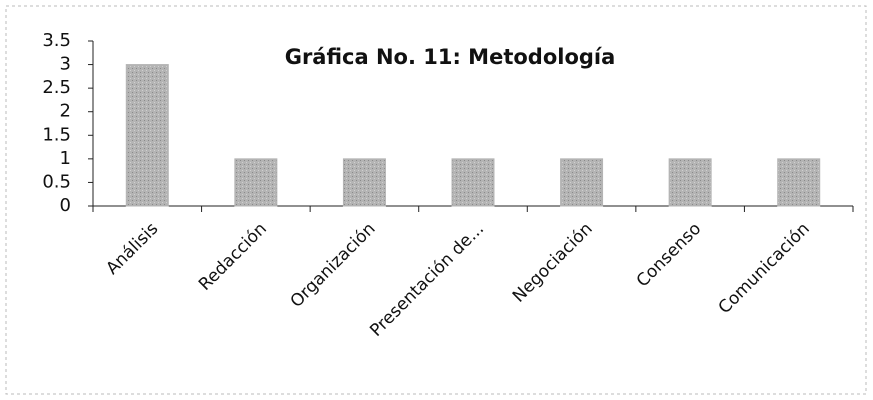 Image resolution: width=873 pixels, height=400 pixels. What do you see at coordinates (65, 64) in the screenshot?
I see `y-tick-label: 3` at bounding box center [65, 64].